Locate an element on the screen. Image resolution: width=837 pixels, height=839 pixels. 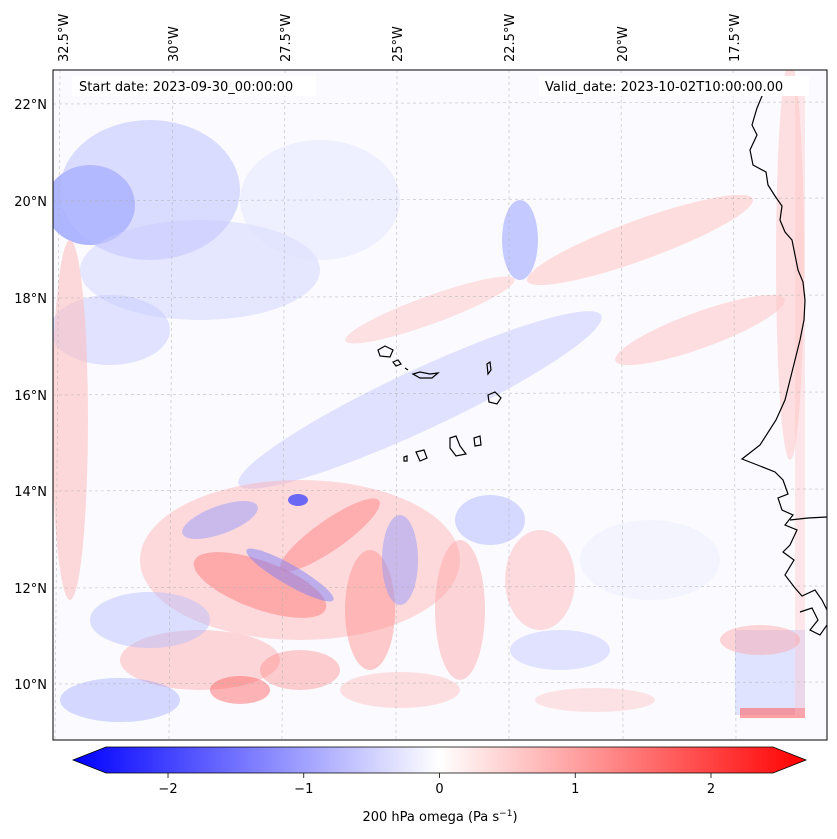
island-sao-nicolau is located at coordinates (425, 375).